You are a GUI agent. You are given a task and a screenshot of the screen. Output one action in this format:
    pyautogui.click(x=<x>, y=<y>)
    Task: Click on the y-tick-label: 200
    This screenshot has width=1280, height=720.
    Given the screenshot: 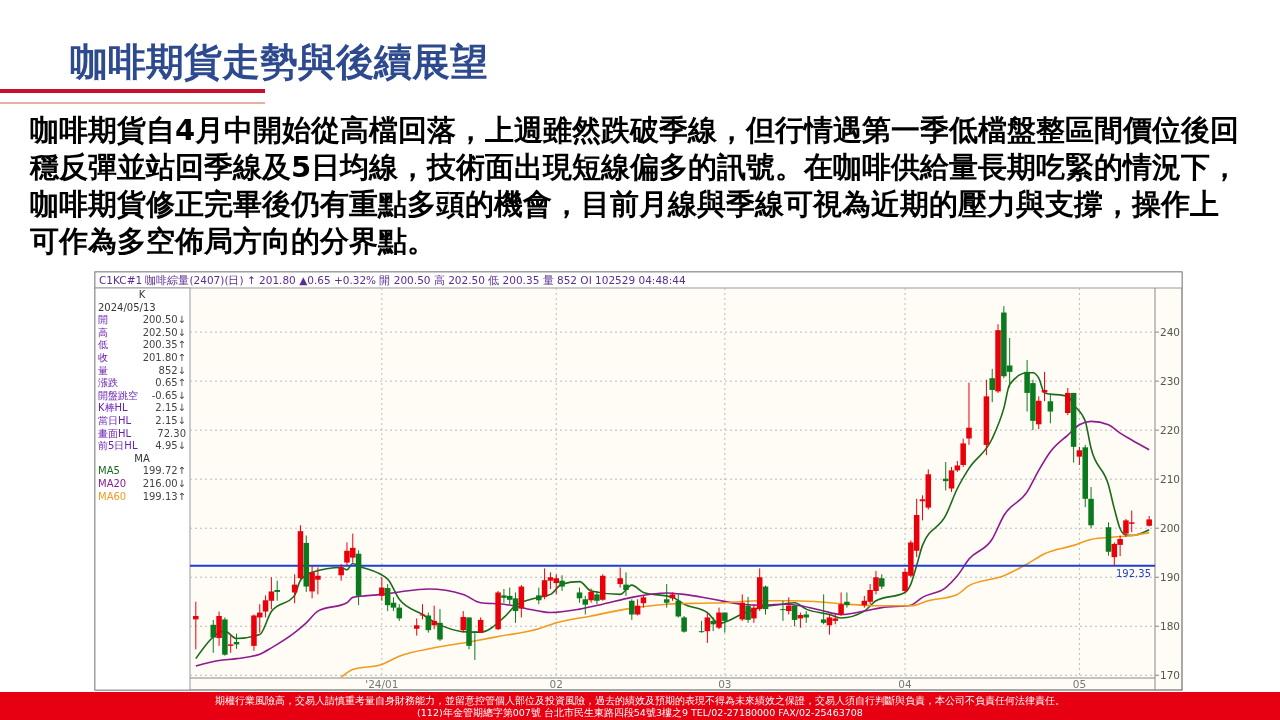 What is the action you would take?
    pyautogui.click(x=1170, y=528)
    